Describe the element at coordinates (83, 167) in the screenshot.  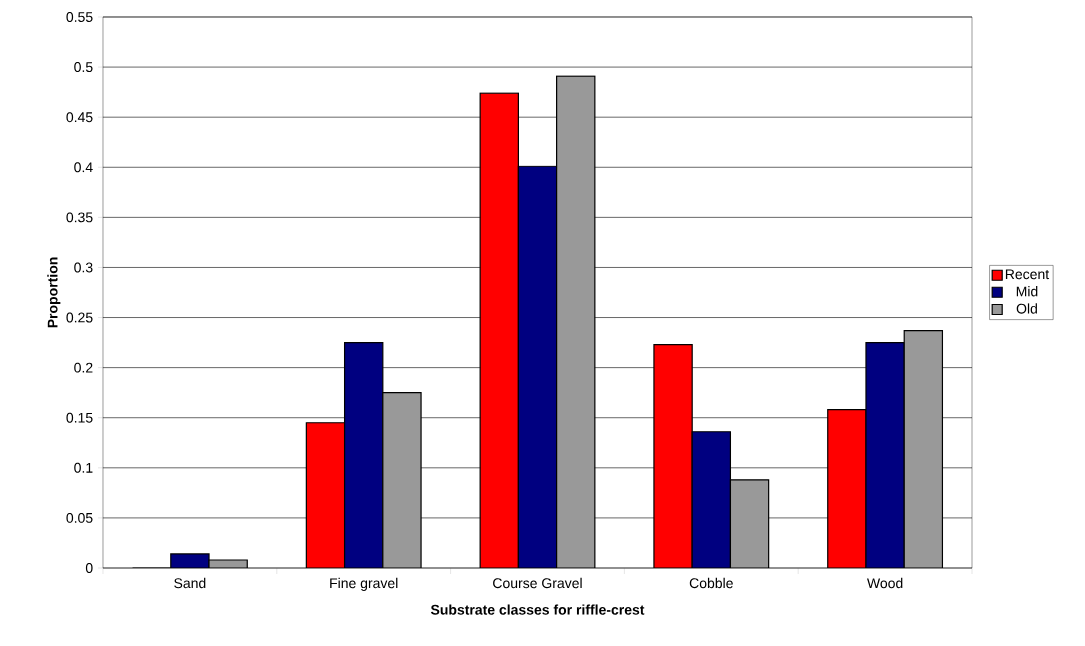
I see `y-tick-label: 0.4` at that location.